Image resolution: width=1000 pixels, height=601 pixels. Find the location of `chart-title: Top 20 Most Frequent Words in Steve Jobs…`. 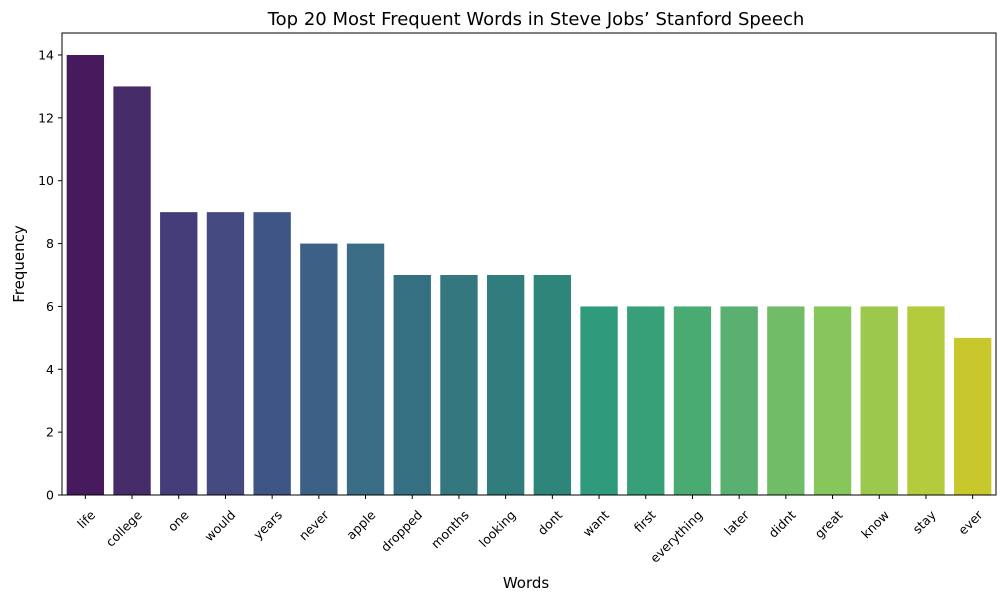

chart-title: Top 20 Most Frequent Words in Steve Jobs… is located at coordinates (536, 19).